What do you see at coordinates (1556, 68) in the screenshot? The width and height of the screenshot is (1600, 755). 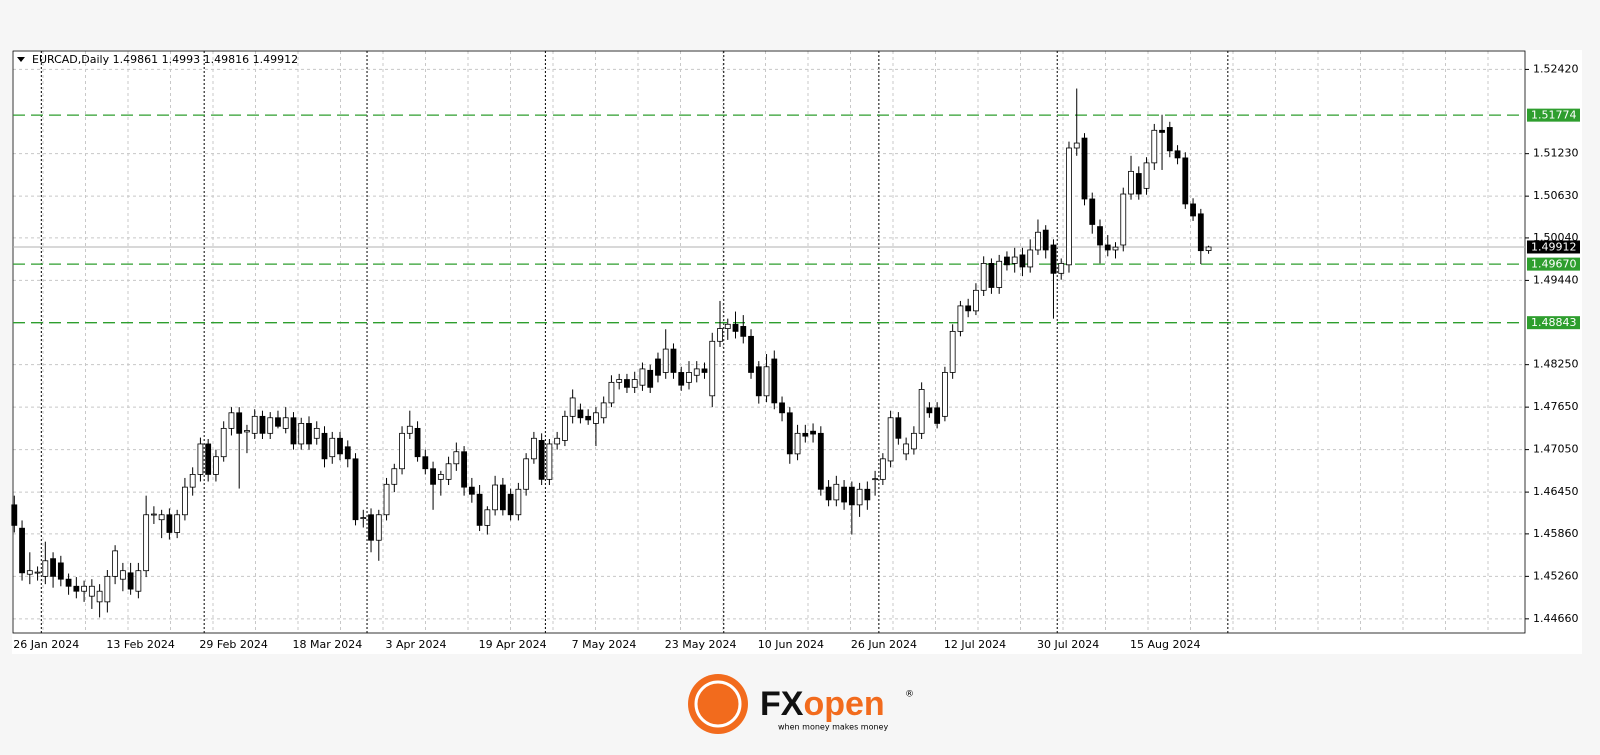 I see `y-tick-label: 1.52420` at bounding box center [1556, 68].